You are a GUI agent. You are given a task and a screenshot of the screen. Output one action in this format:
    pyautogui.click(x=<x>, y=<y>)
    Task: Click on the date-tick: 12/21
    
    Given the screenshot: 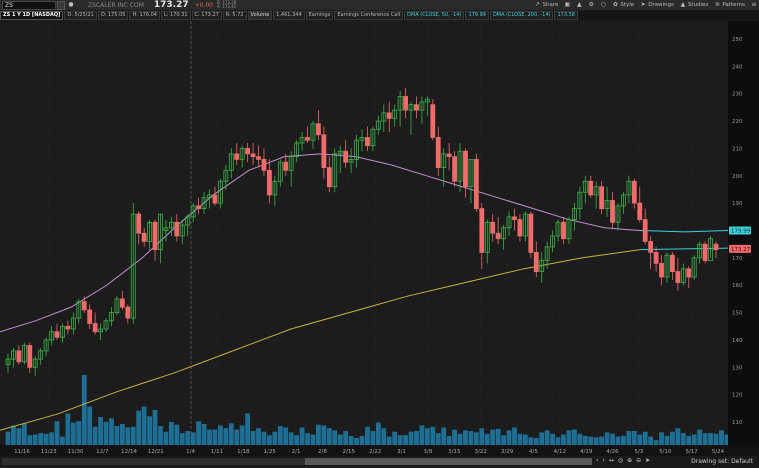 What is the action you would take?
    pyautogui.click(x=156, y=452)
    